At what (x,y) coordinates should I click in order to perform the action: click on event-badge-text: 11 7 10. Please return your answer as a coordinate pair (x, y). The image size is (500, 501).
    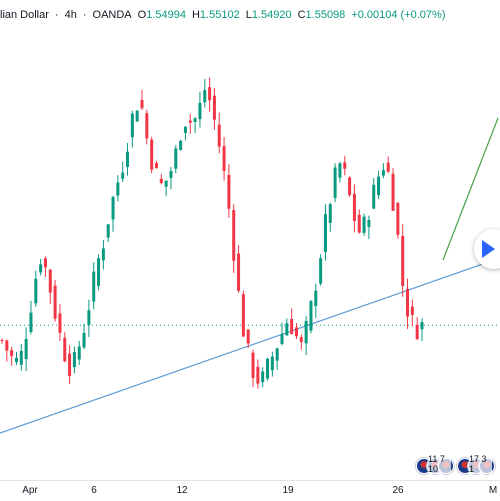
    Looking at the image, I should click on (439, 464).